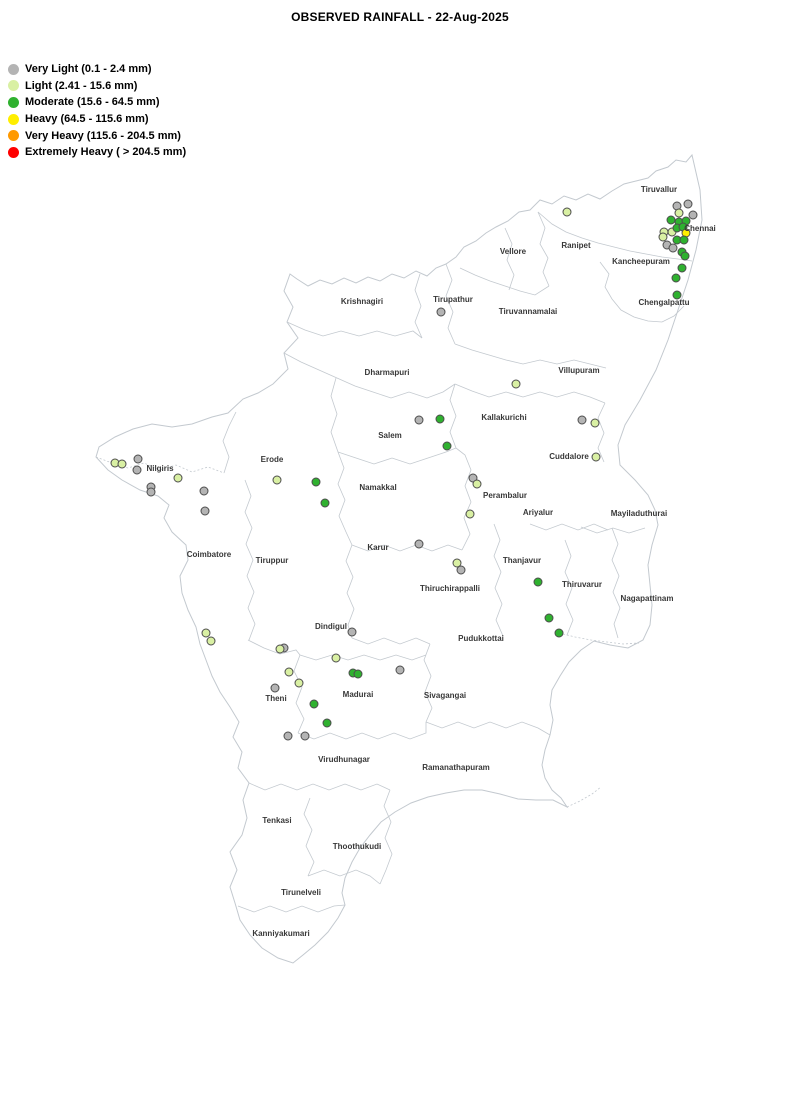  Describe the element at coordinates (390, 435) in the screenshot. I see `district-label: Salem` at that location.